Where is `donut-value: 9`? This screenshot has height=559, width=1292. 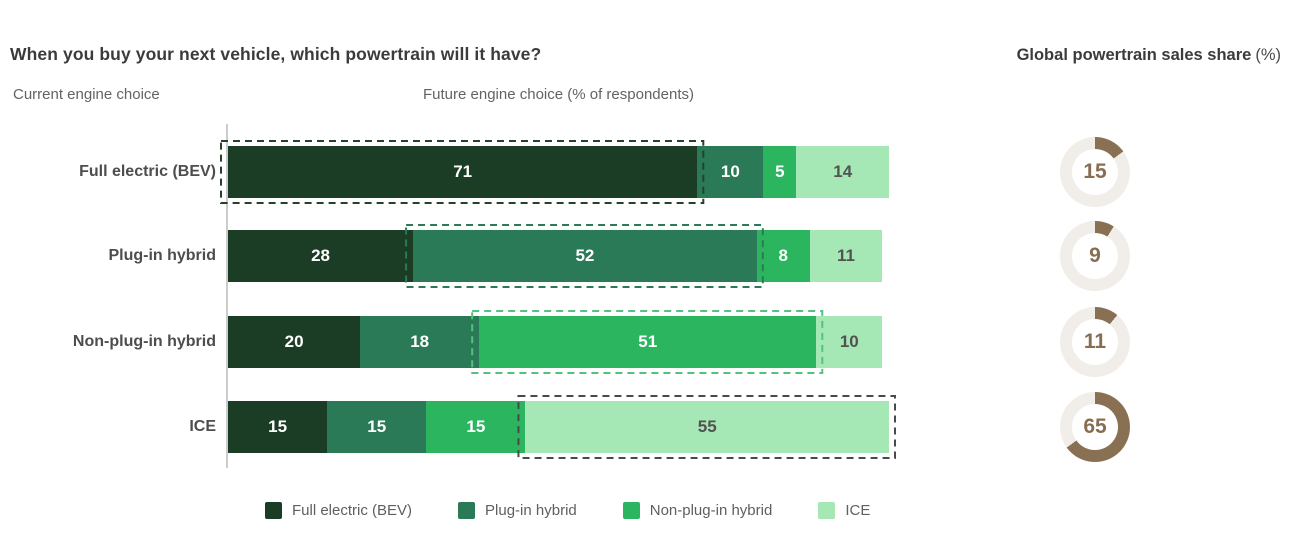
donut-value: 9 is located at coordinates (1095, 255).